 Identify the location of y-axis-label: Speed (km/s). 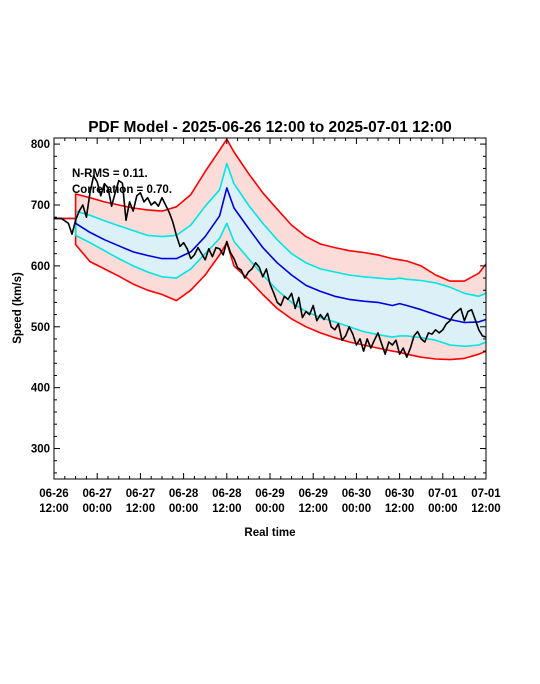
(18, 308).